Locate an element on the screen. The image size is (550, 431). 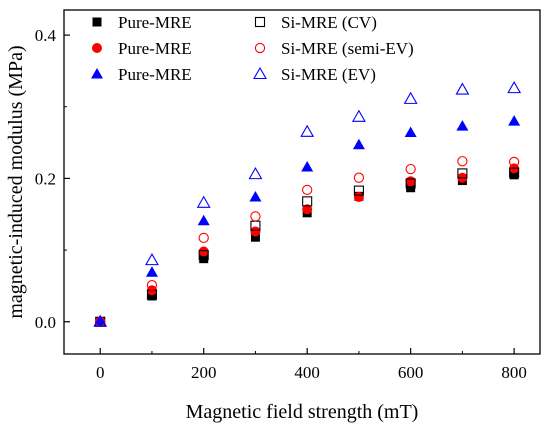
x-tick-label: 800 is located at coordinates (514, 372).